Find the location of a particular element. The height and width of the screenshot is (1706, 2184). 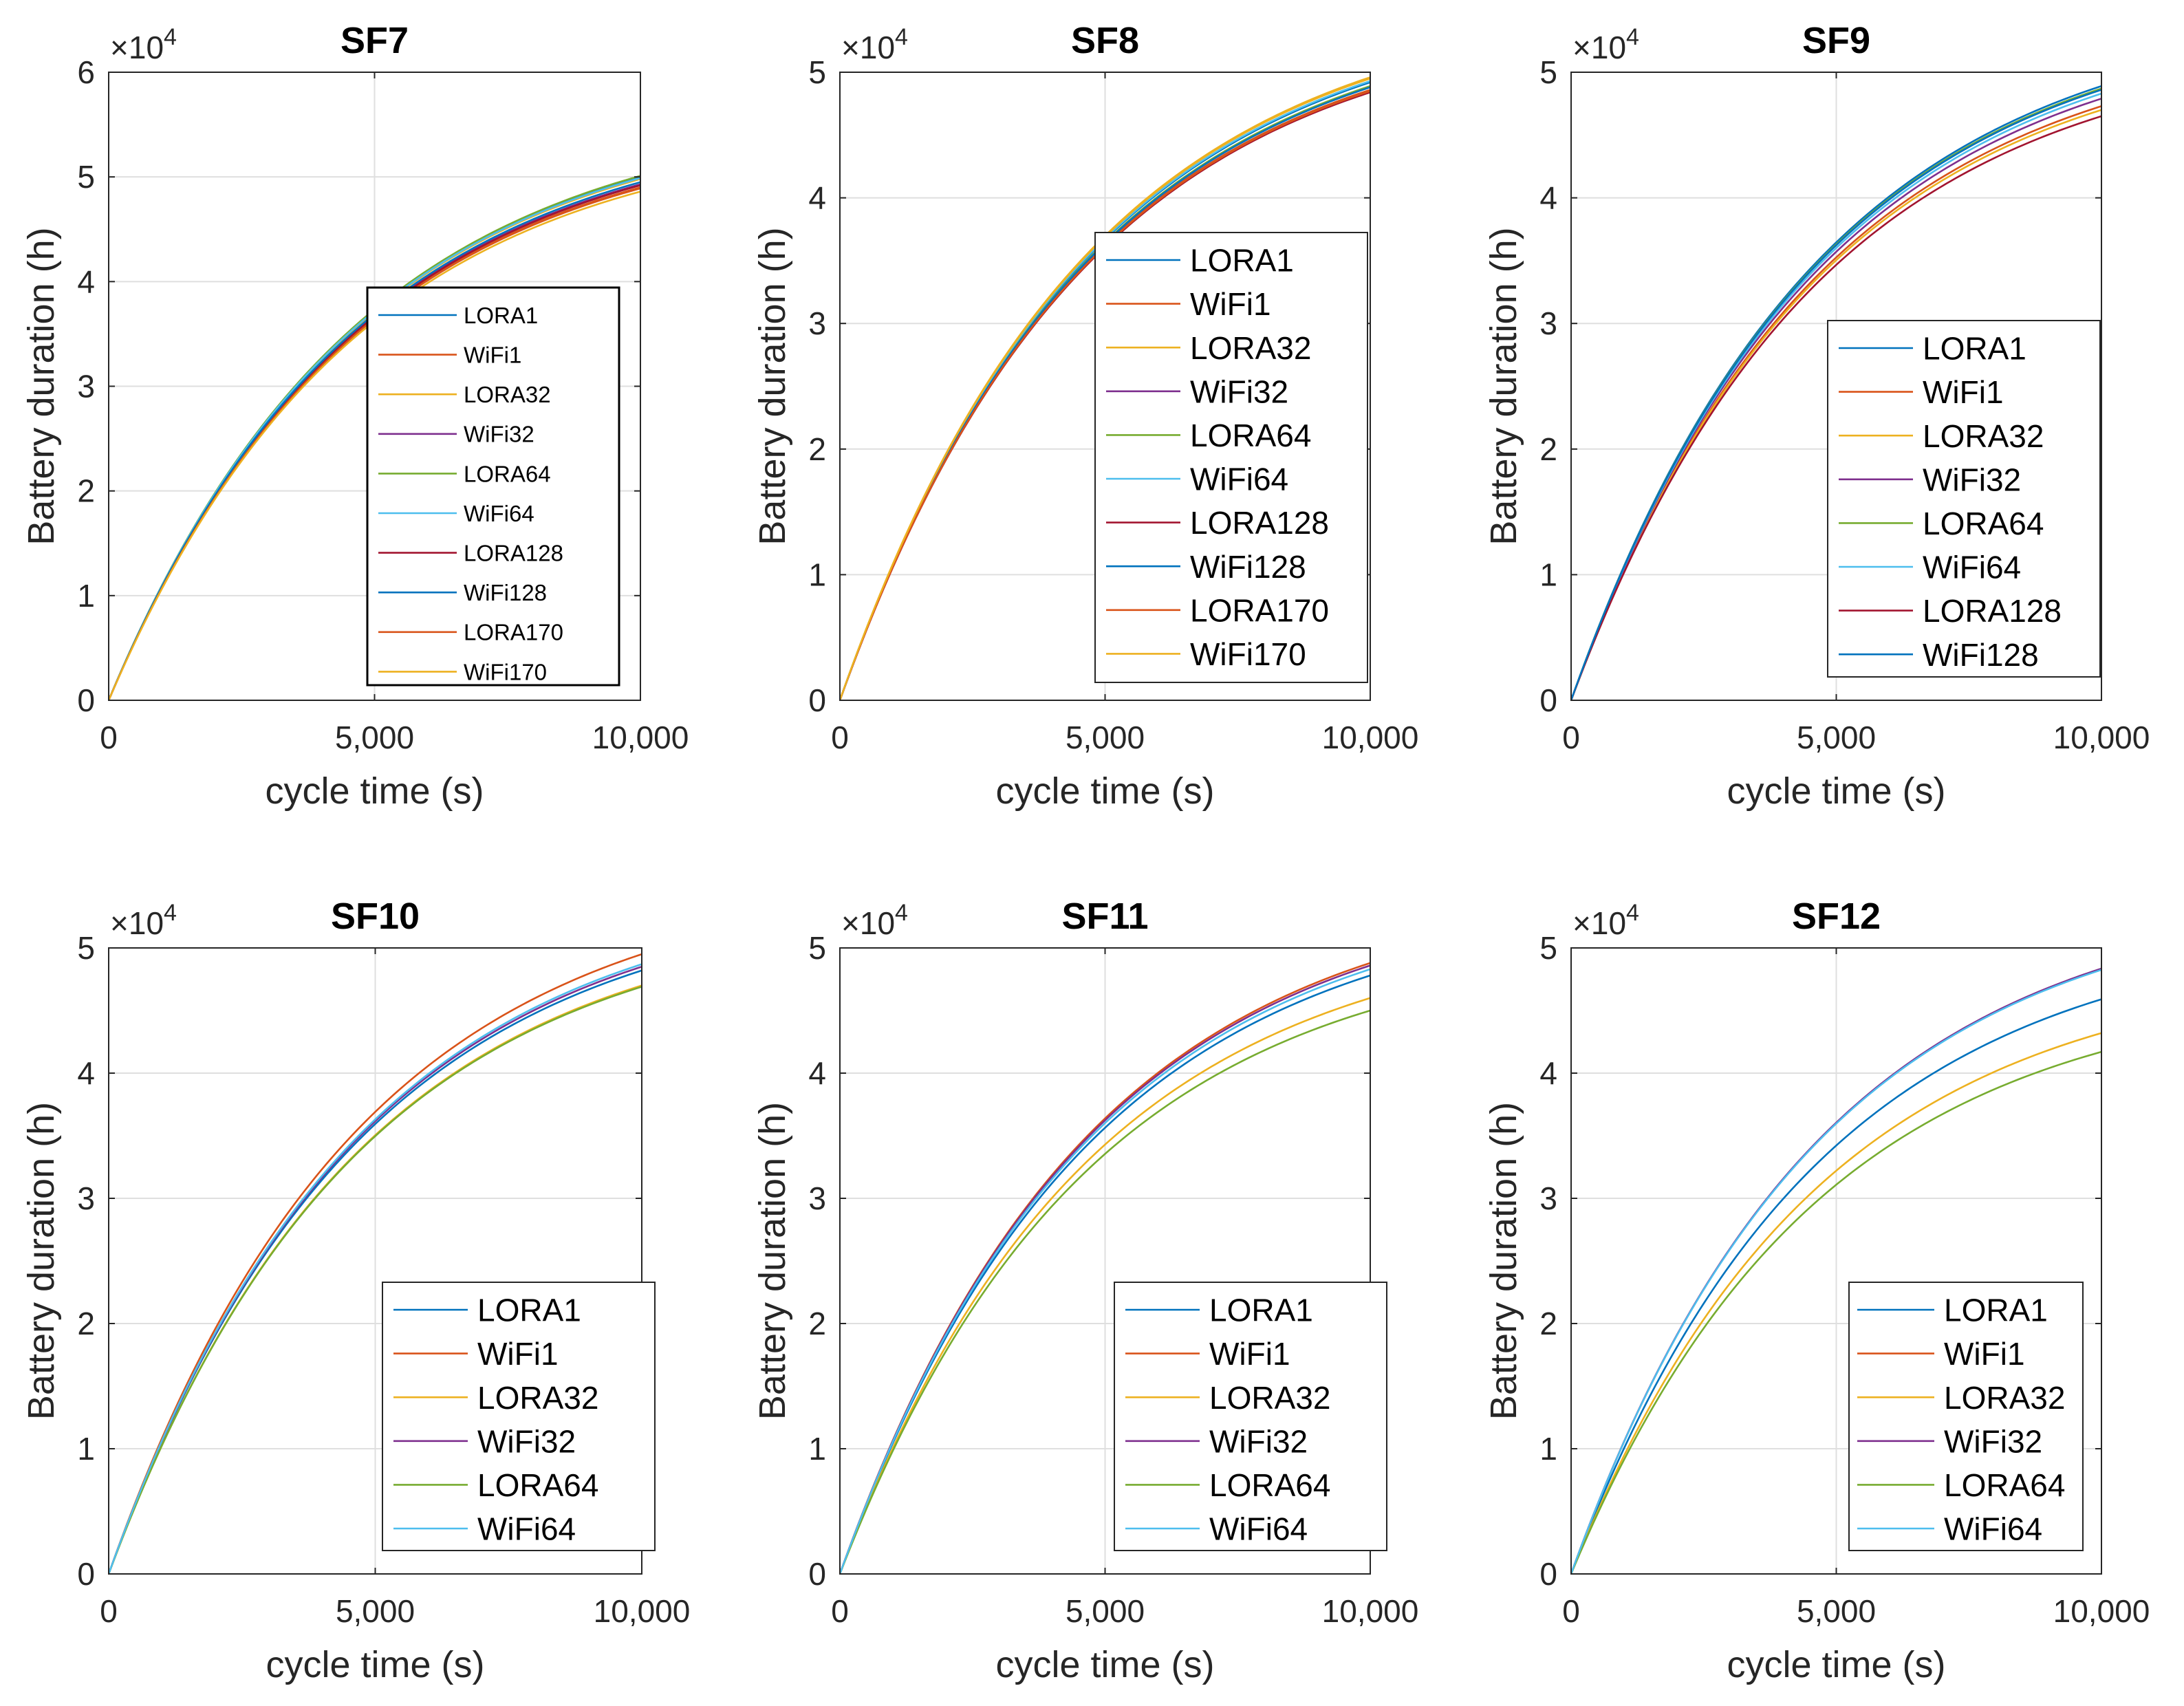

y-tick-label: 6 is located at coordinates (86, 72).